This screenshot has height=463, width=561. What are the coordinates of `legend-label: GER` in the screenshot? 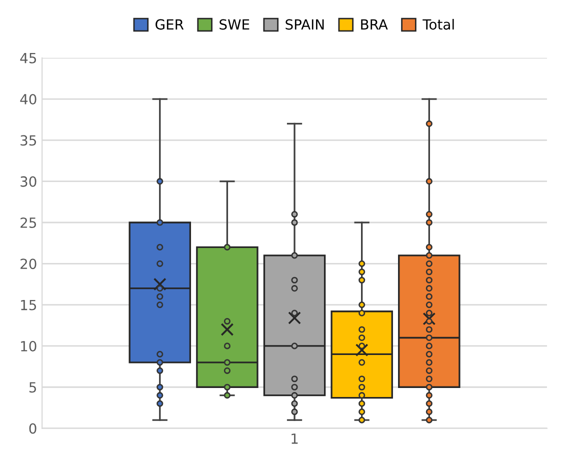 It's located at (170, 24).